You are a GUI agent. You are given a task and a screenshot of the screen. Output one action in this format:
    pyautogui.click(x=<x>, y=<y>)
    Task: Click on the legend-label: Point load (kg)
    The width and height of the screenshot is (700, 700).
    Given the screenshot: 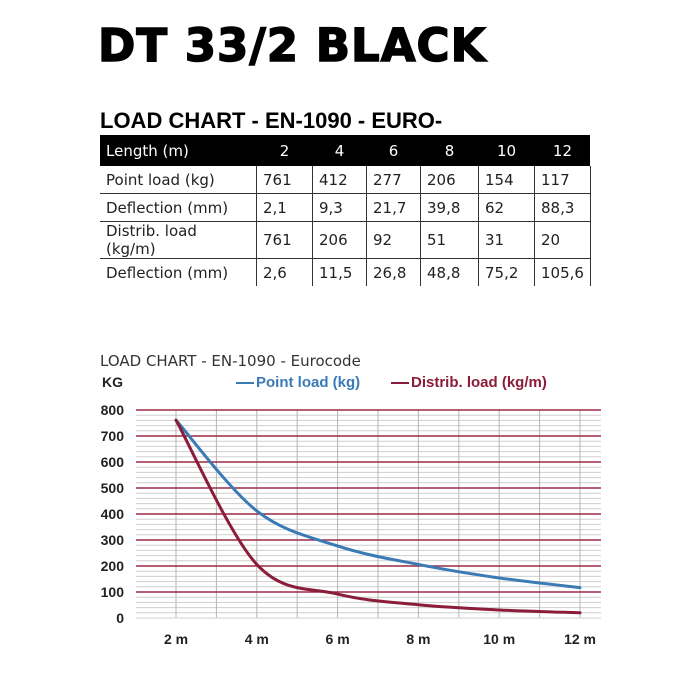 What is the action you would take?
    pyautogui.click(x=308, y=382)
    